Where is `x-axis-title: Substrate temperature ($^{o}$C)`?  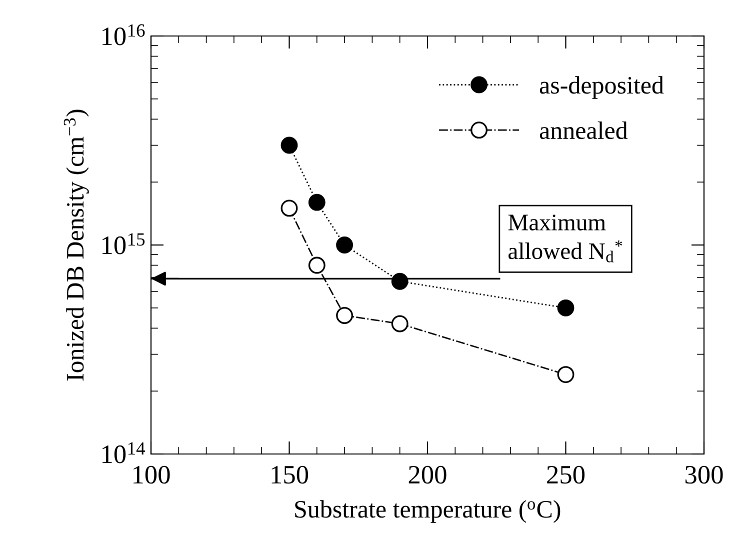 x-axis-title: Substrate temperature ($^{o}$C) is located at coordinates (427, 511).